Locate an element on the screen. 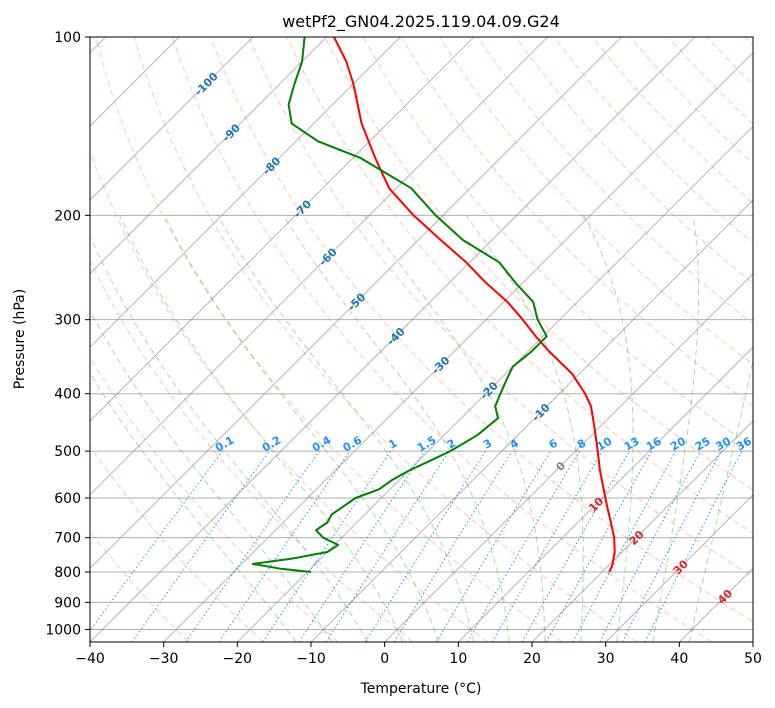 Image resolution: width=775 pixels, height=708 pixels. x-tick-label: −40 is located at coordinates (90, 659).